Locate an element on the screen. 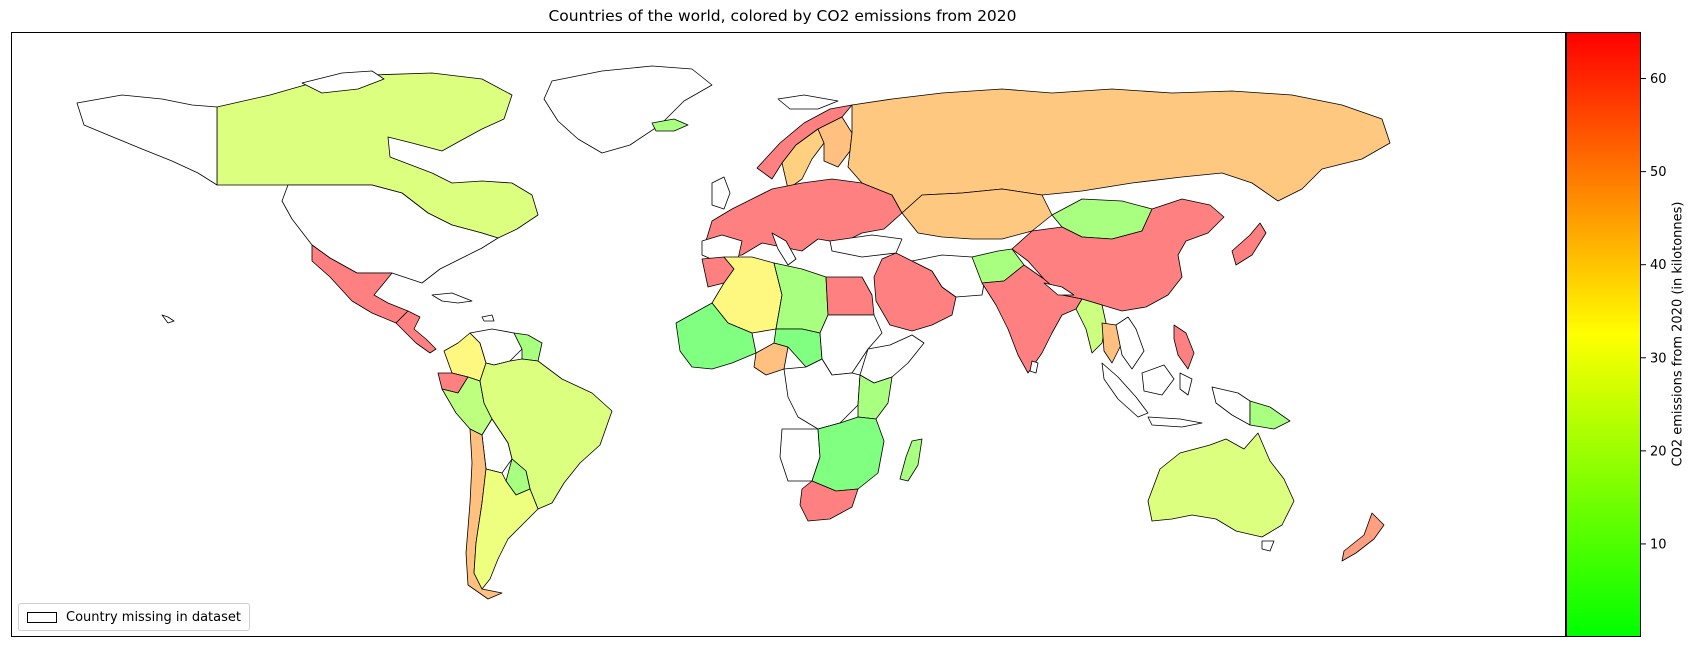  region-new-zealand is located at coordinates (1363, 537).